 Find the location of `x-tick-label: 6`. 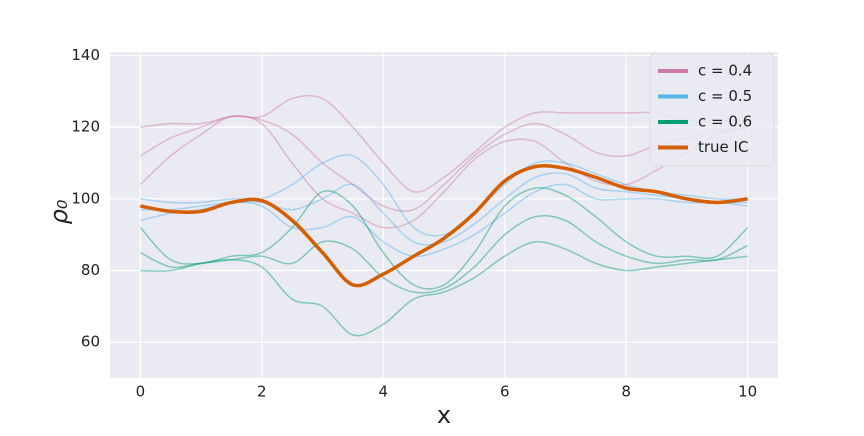

x-tick-label: 6 is located at coordinates (505, 392).